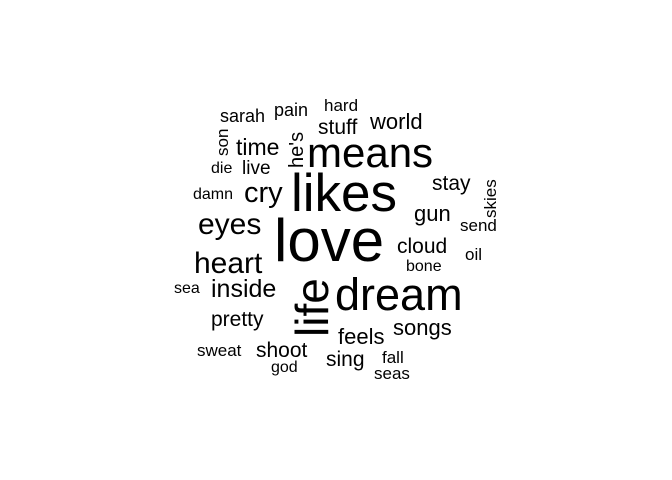 Image resolution: width=672 pixels, height=480 pixels. What do you see at coordinates (291, 110) in the screenshot?
I see `word-pain: pain` at bounding box center [291, 110].